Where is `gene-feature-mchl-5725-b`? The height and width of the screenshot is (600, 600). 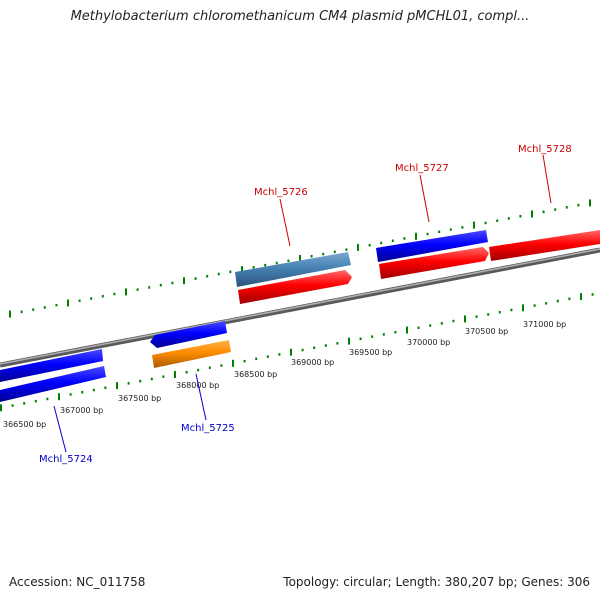
gene-feature-mchl-5725-b is located at coordinates (191, 354).